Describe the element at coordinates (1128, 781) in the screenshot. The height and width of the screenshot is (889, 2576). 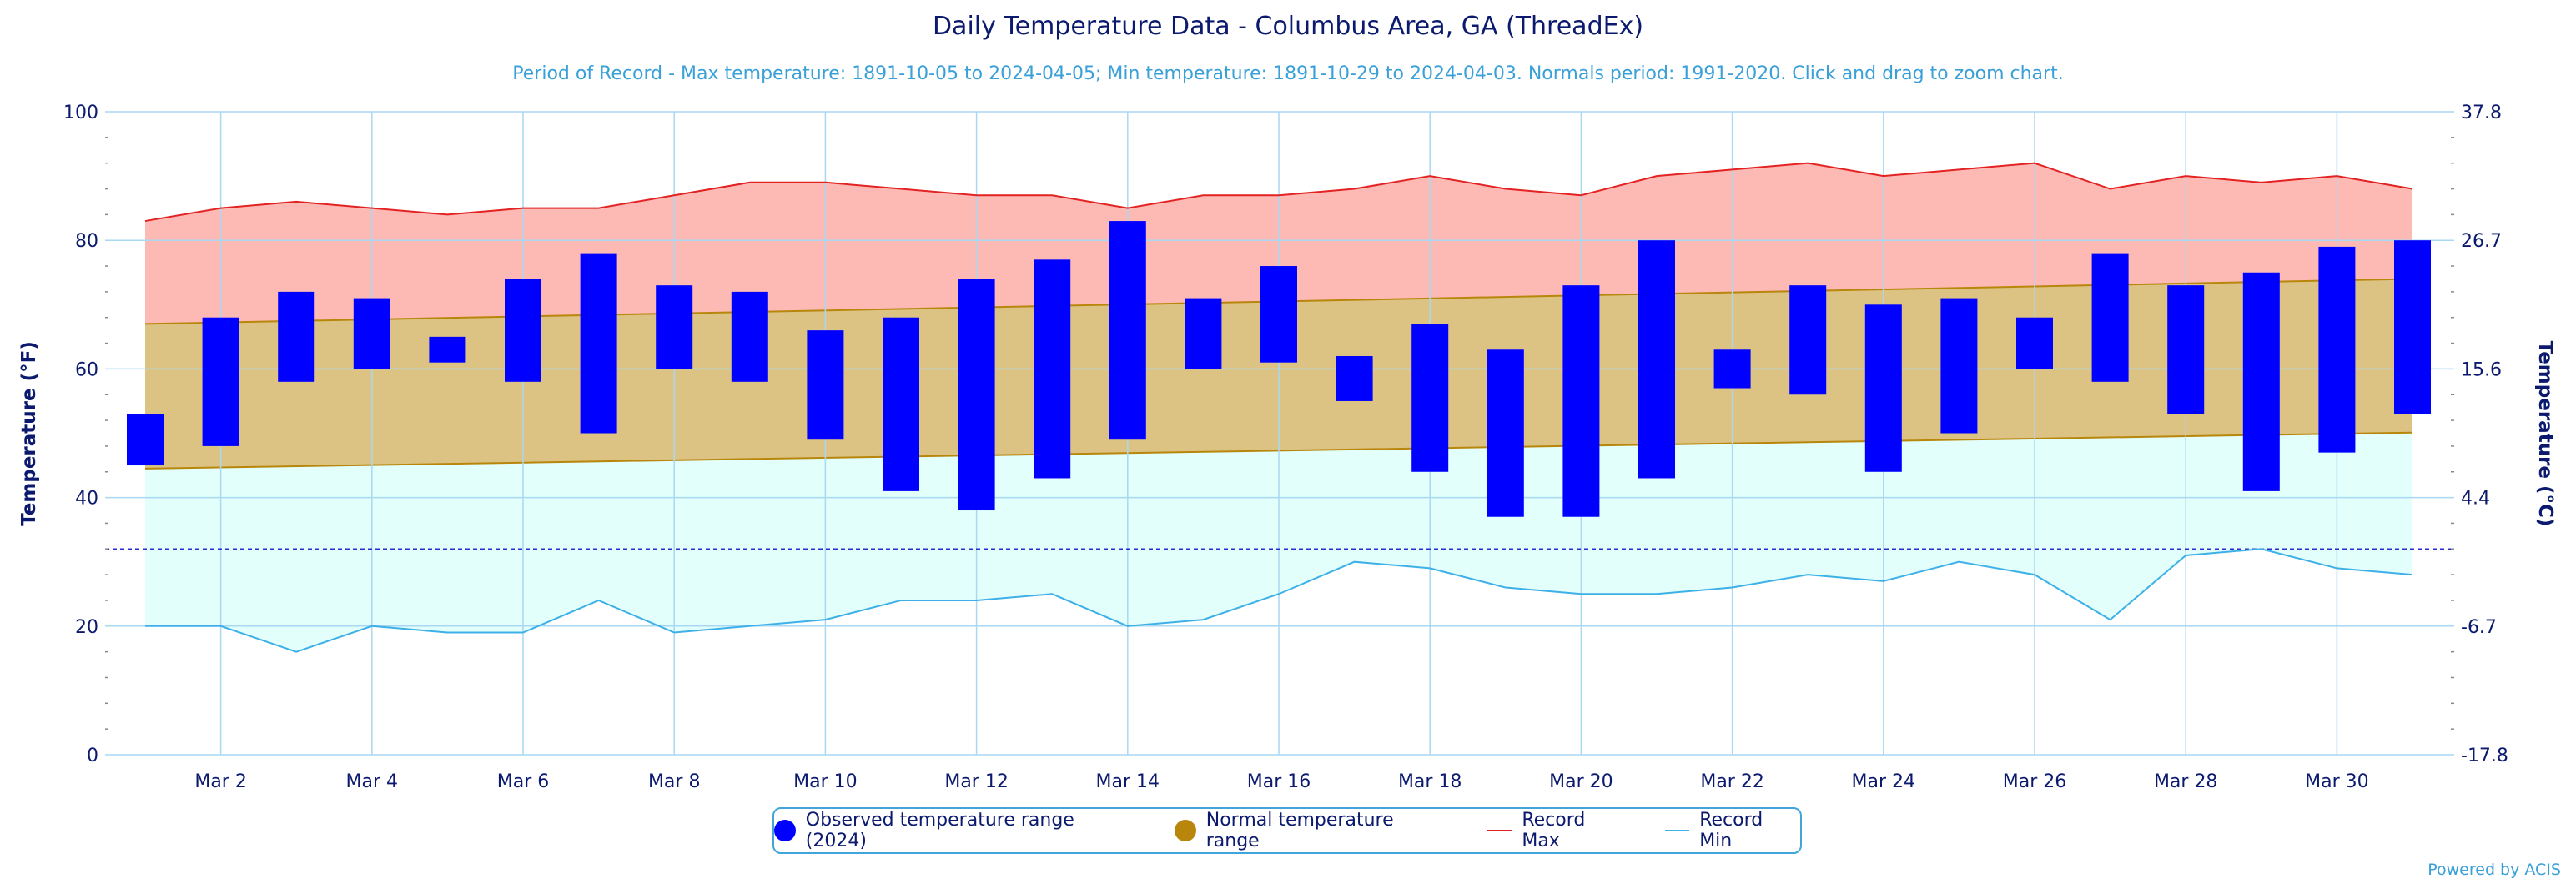
I see `x-tick-label: Mar 14` at that location.